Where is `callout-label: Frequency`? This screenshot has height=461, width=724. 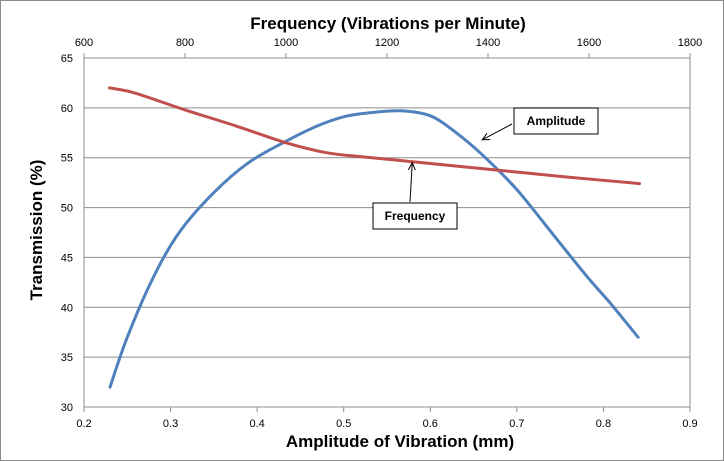
callout-label: Frequency is located at coordinates (415, 216).